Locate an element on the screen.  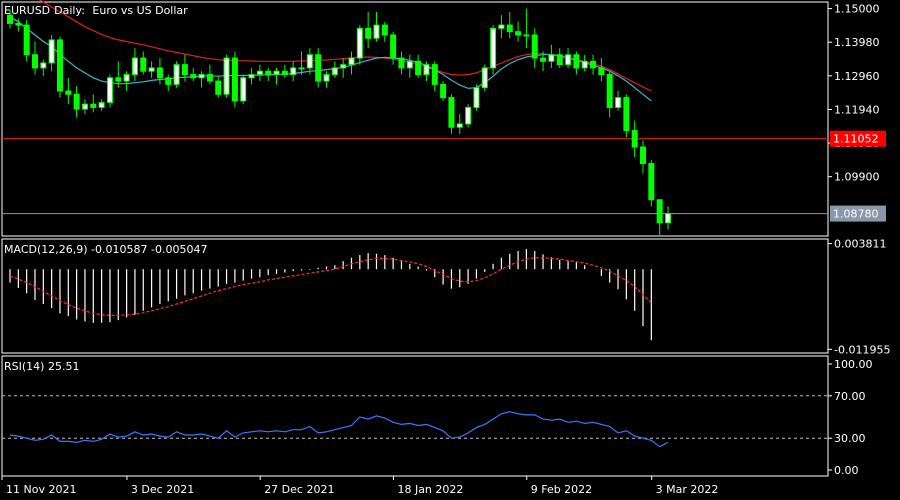
red-line-price-label: 1.11052 is located at coordinates (856, 139).